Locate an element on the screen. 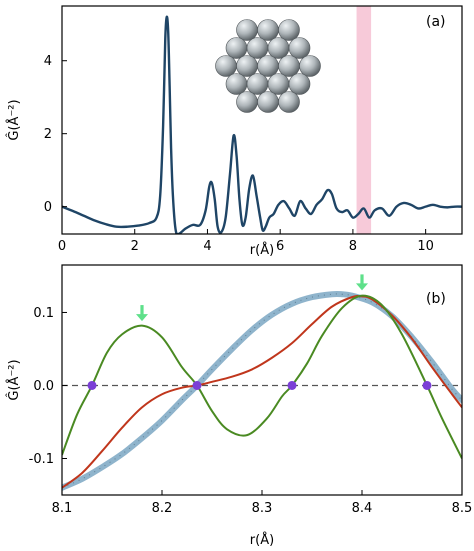 This screenshot has width=474, height=551. x-tick-label-a: 0 is located at coordinates (62, 246).